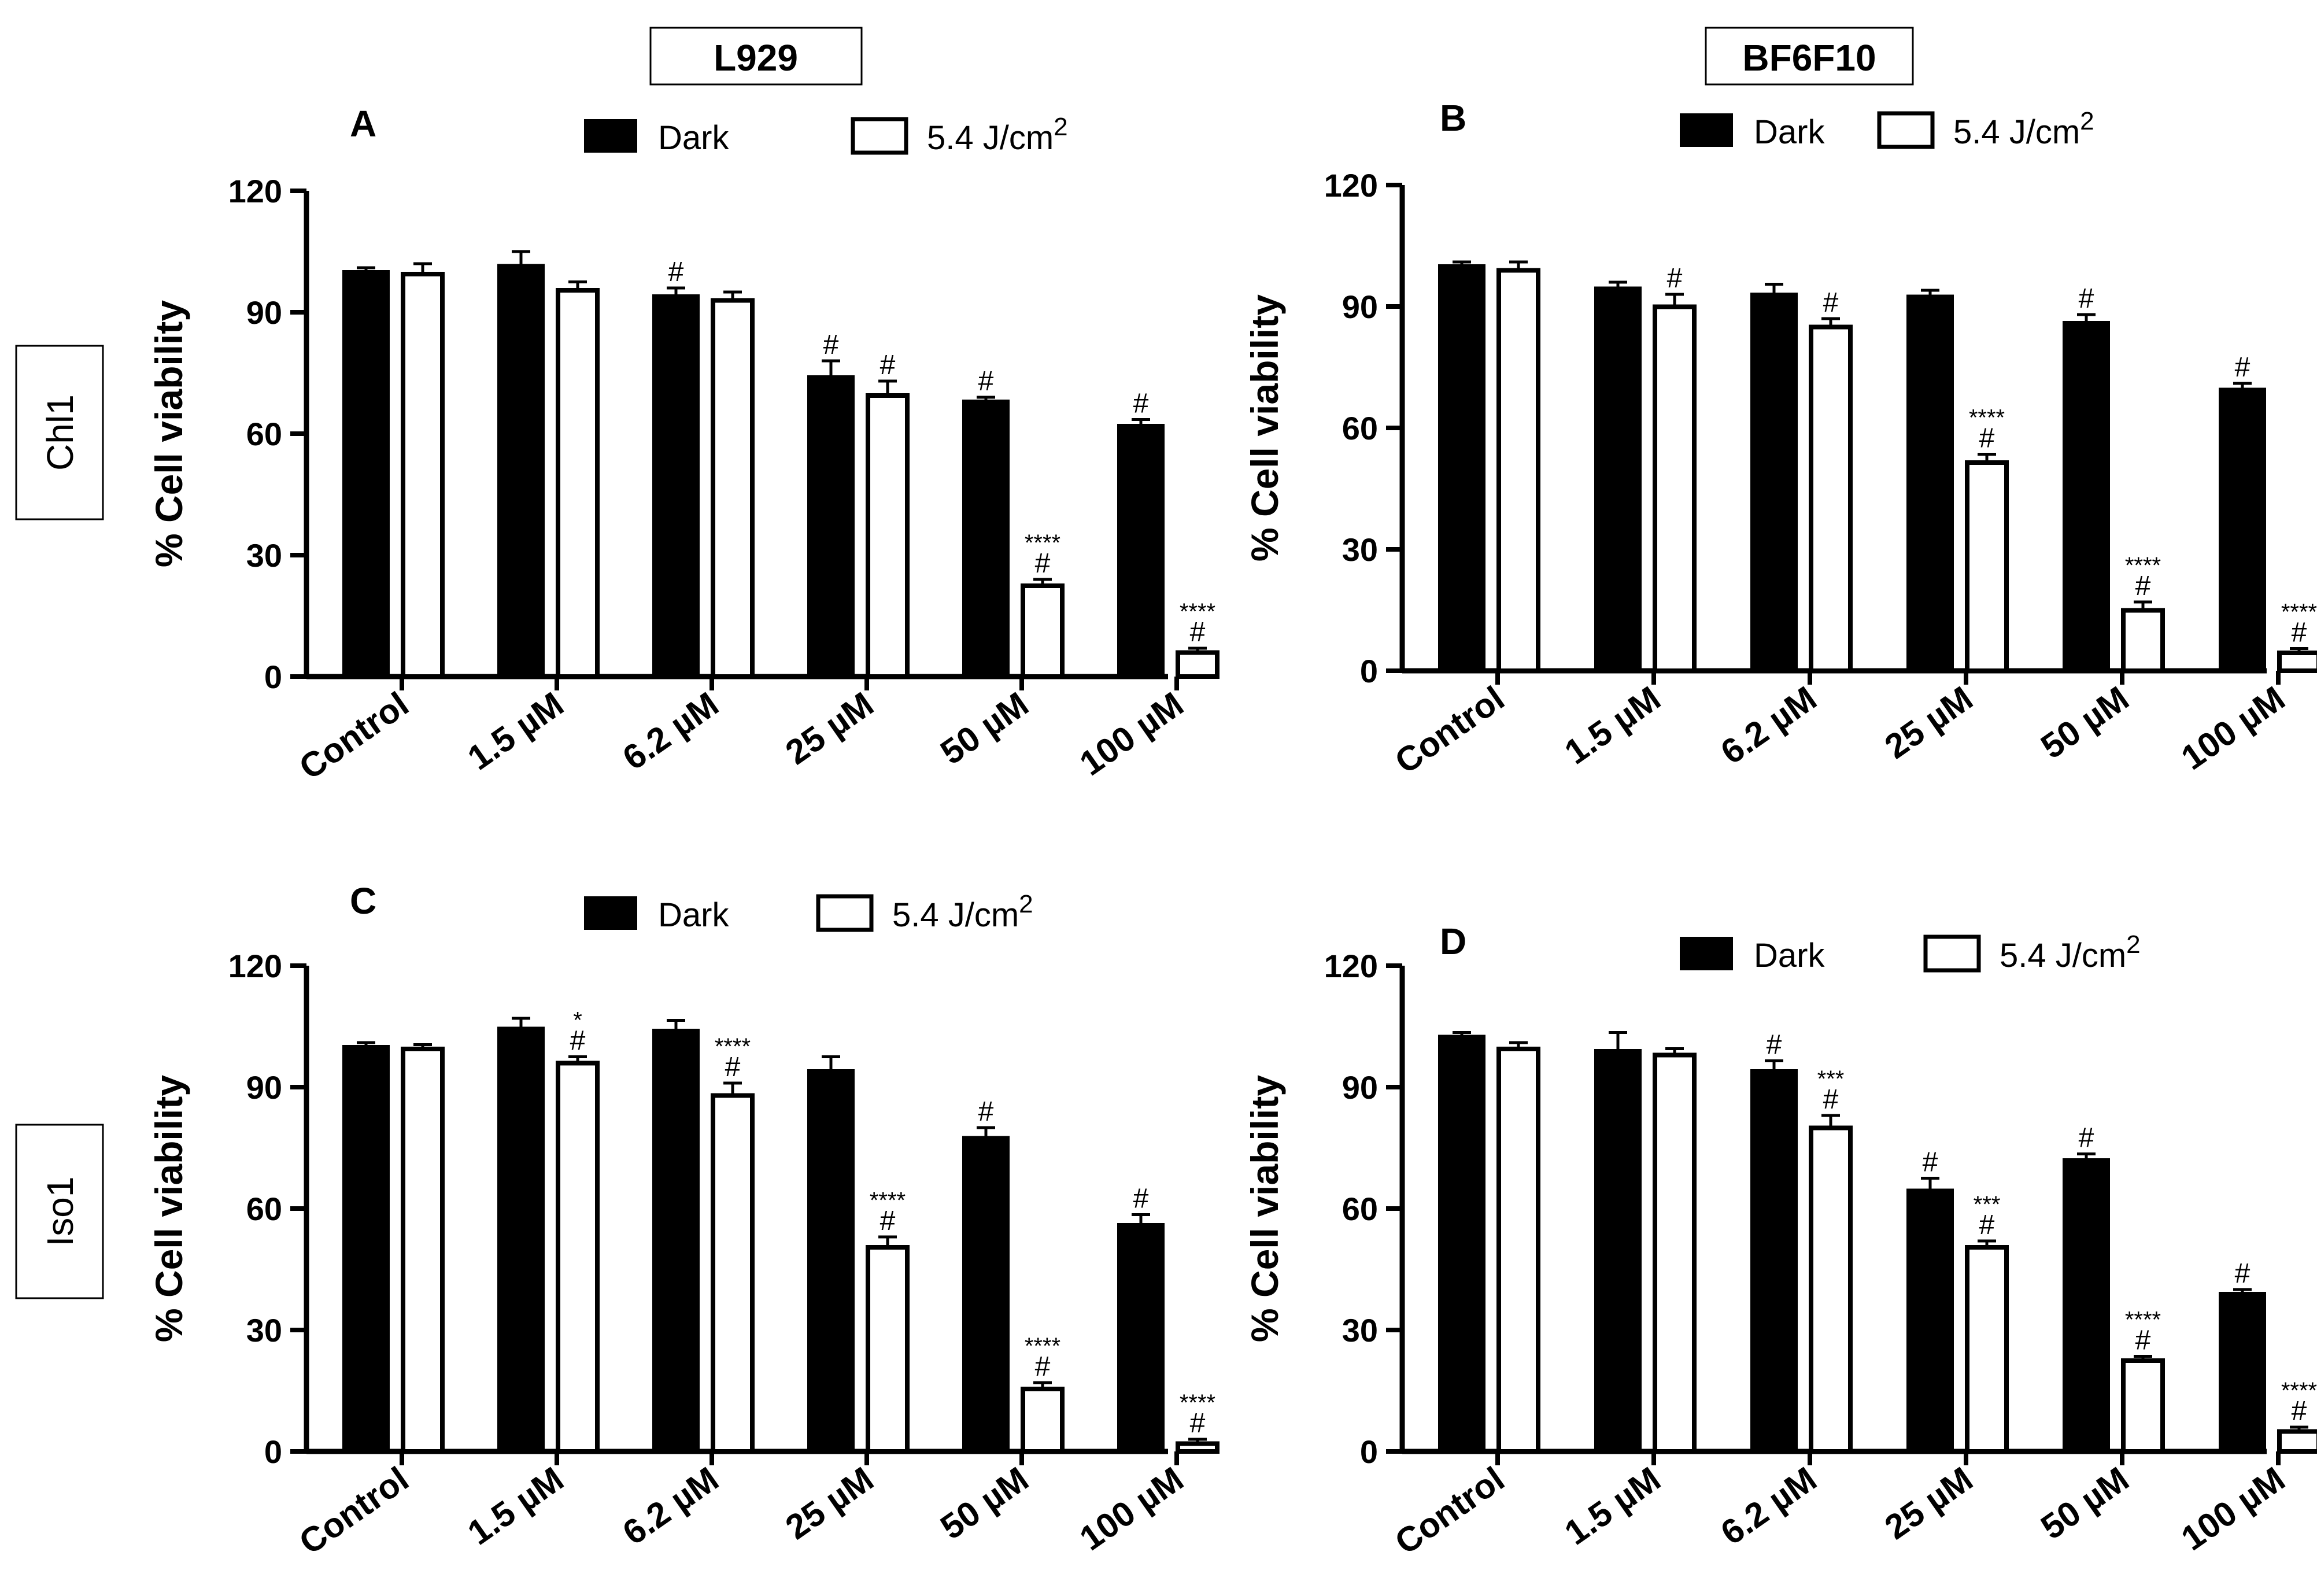  I want to click on column-header-bf6f10-label: BF6F10, so click(1809, 58).